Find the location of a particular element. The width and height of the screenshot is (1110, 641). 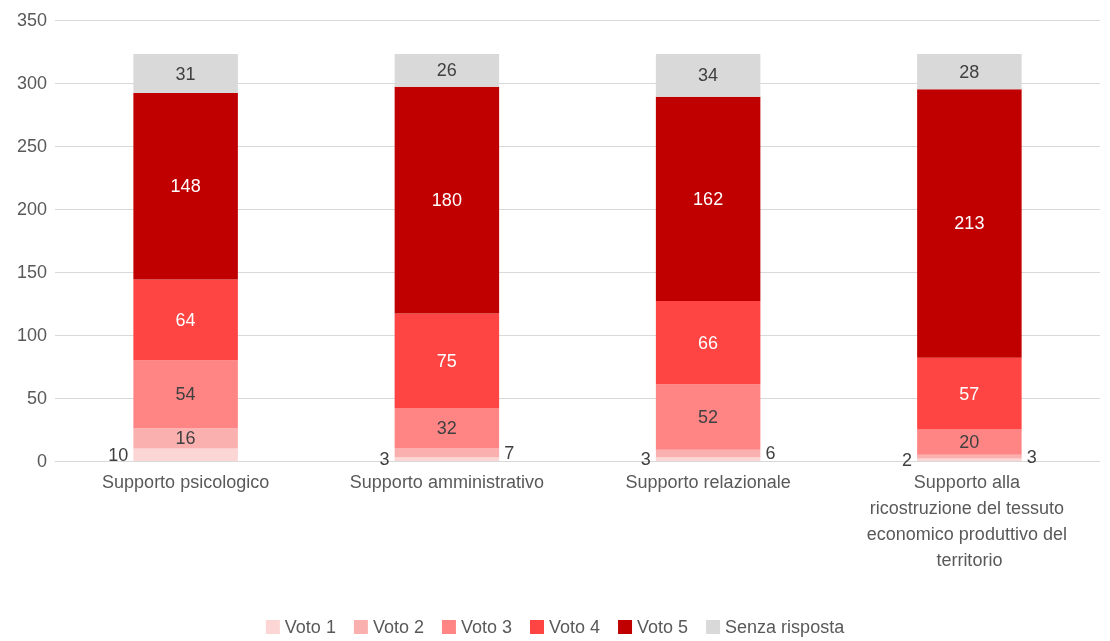

data-label: 64 is located at coordinates (185, 319).